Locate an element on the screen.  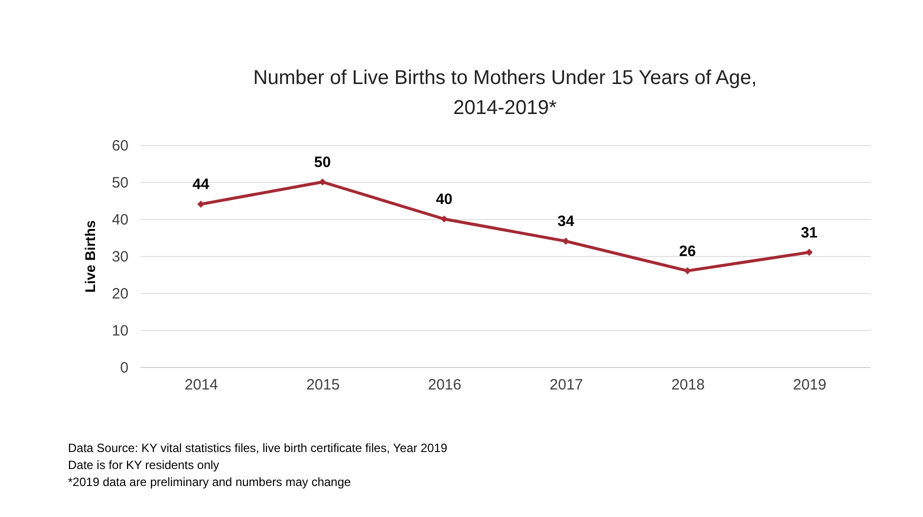
y-tick-label: 10 is located at coordinates (120, 331).